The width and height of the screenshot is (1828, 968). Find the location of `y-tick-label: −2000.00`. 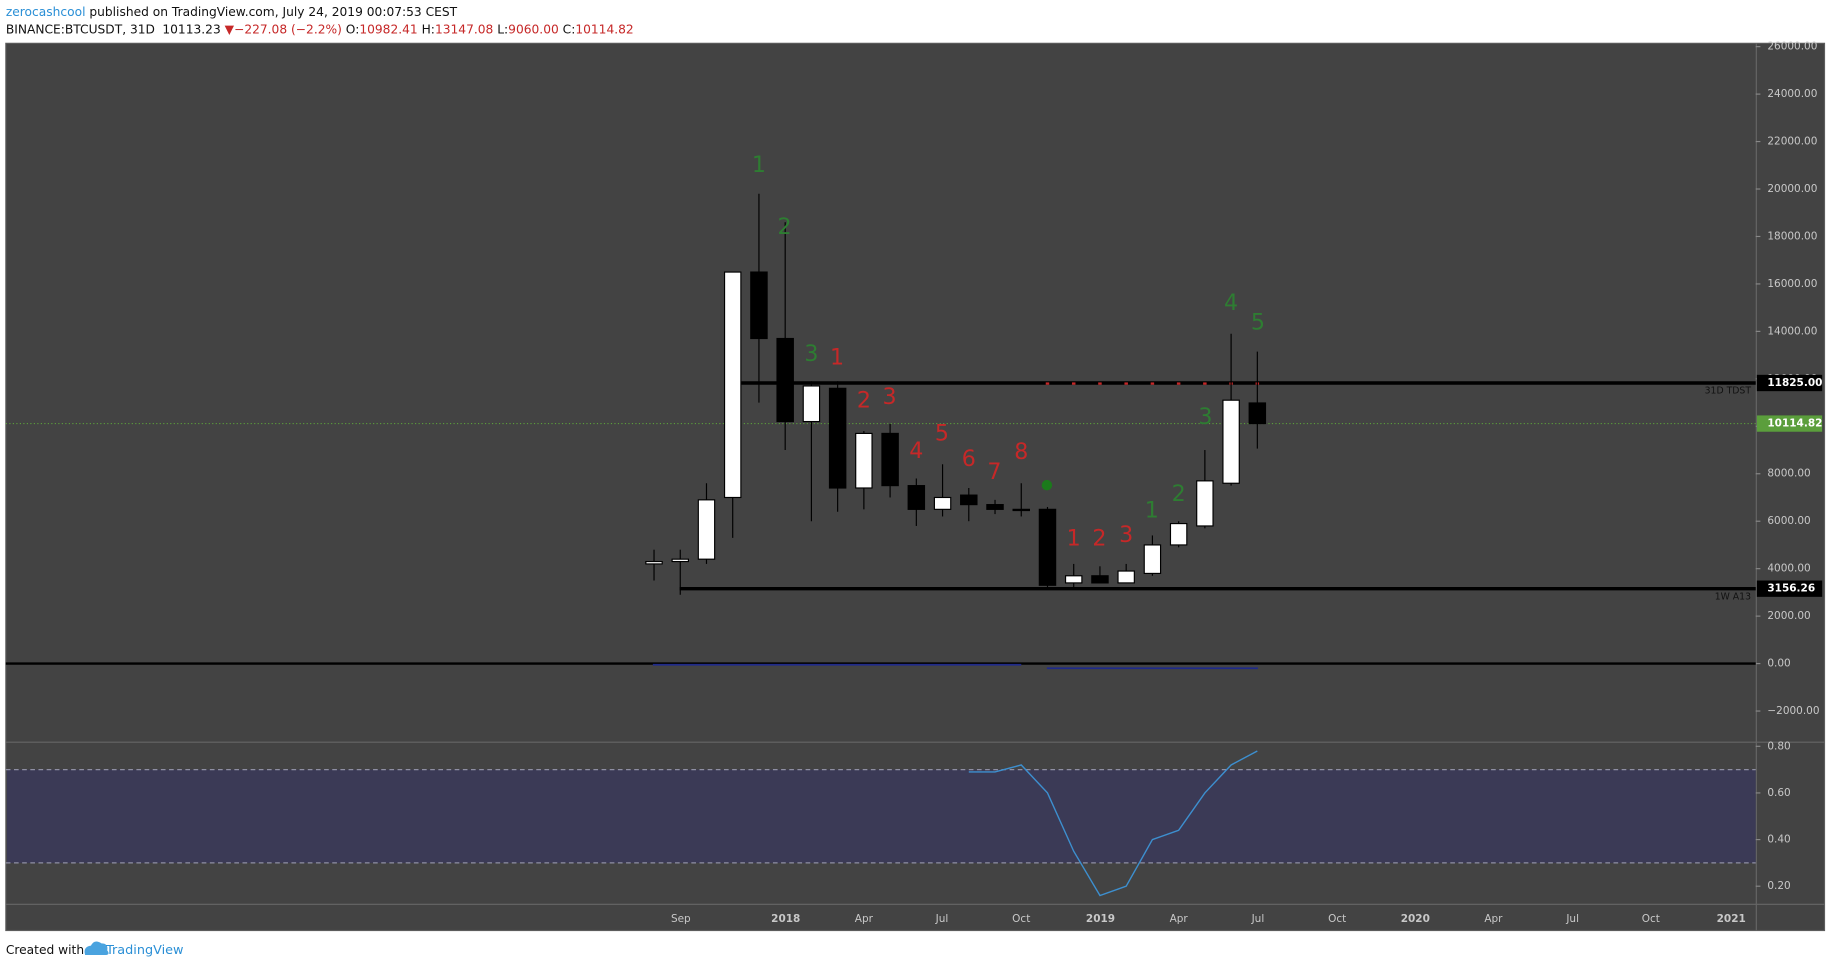

y-tick-label: −2000.00 is located at coordinates (1793, 711).